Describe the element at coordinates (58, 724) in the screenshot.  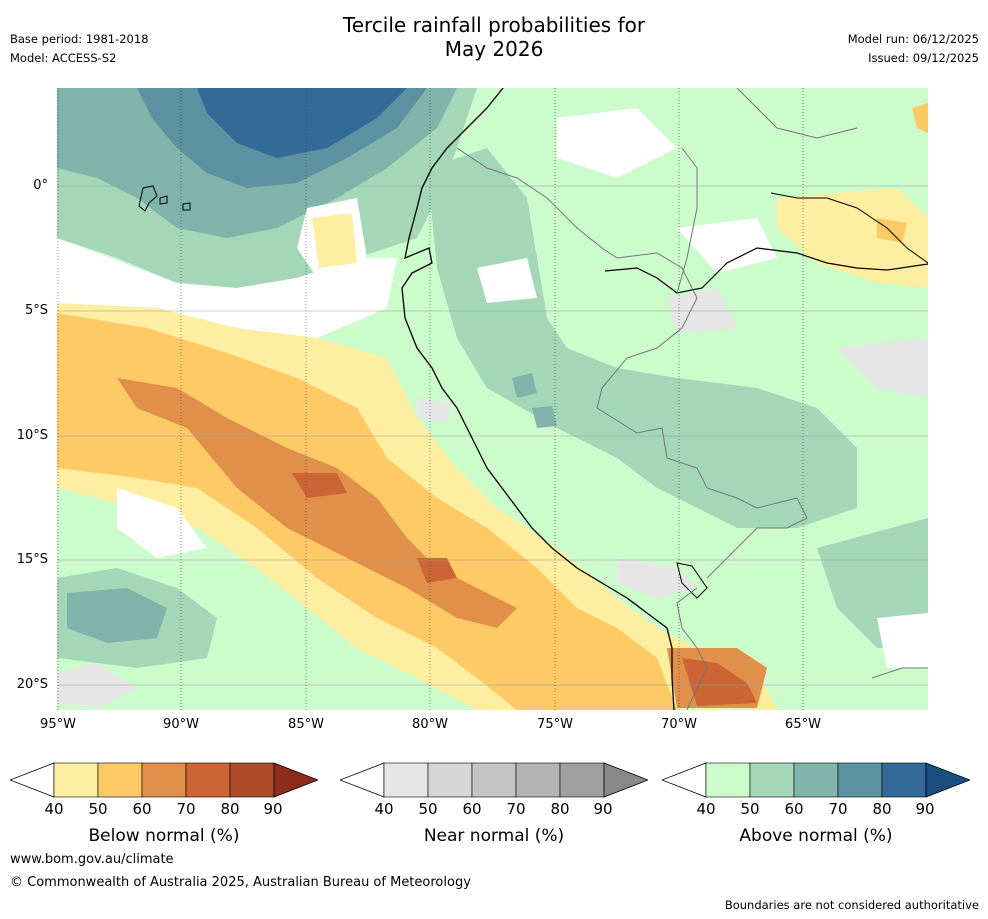
I see `lon-label-95w: 95°W` at that location.